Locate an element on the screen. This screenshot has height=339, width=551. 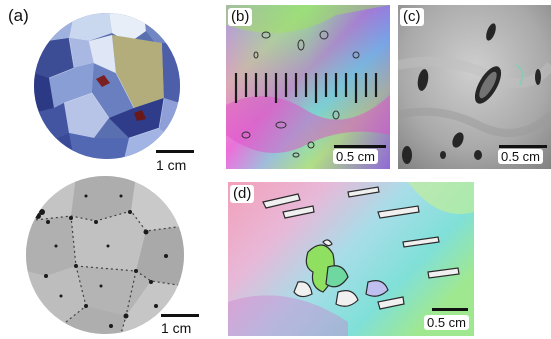
polycrystal-grayscale-image is located at coordinates (105, 255).